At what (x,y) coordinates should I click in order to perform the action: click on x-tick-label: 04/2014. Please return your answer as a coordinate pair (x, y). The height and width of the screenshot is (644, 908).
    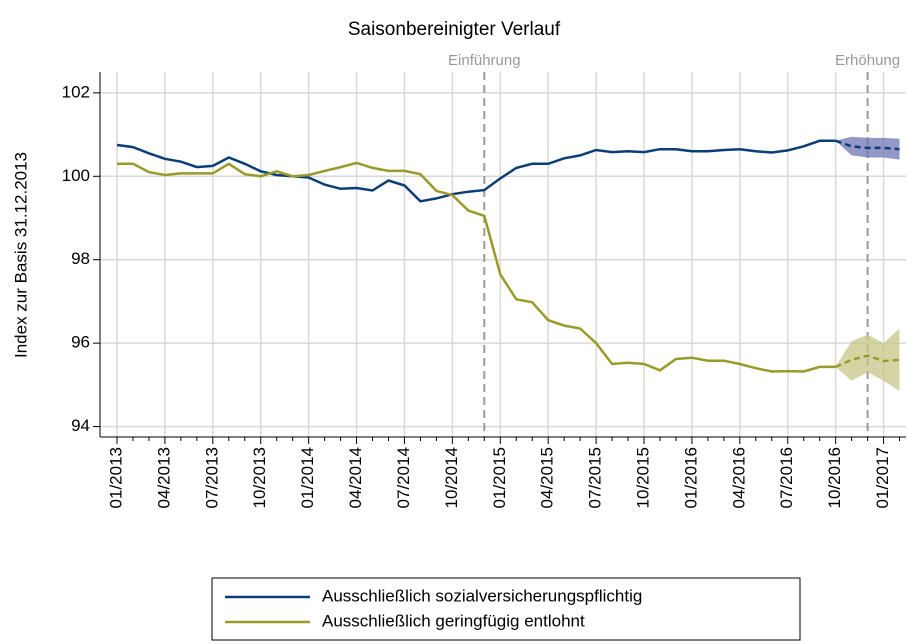
    Looking at the image, I should click on (355, 477).